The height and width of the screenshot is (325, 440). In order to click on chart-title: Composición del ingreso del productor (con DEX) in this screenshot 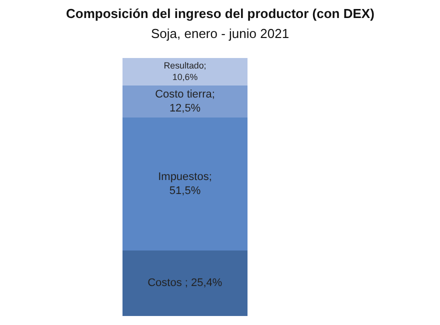, I will do `click(220, 13)`.